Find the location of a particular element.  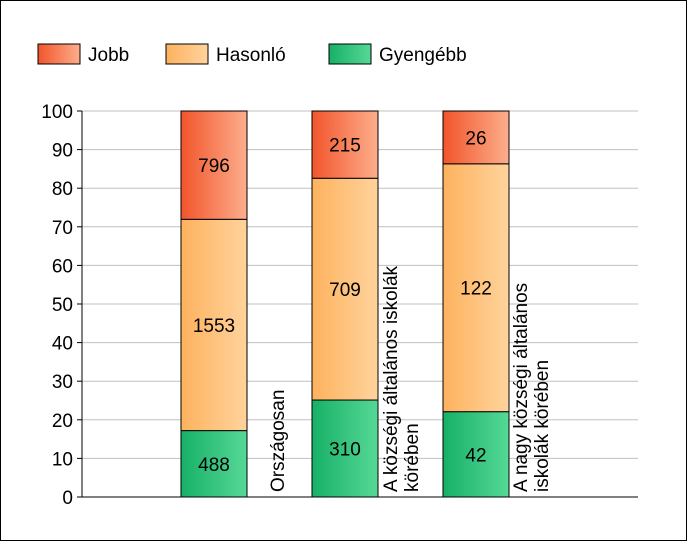

legend-swatch-hasonlo is located at coordinates (187, 54).